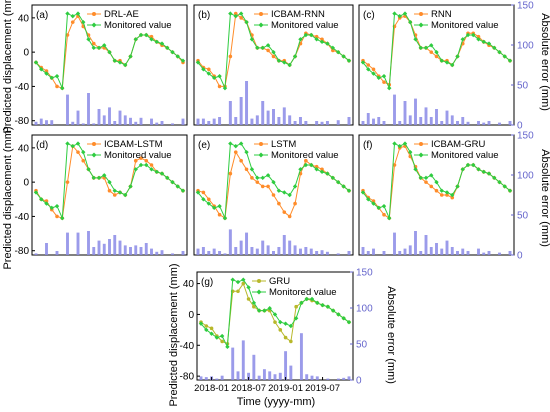 This screenshot has height=412, width=550. What do you see at coordinates (42, 145) in the screenshot?
I see `panel-label: (d)` at bounding box center [42, 145].